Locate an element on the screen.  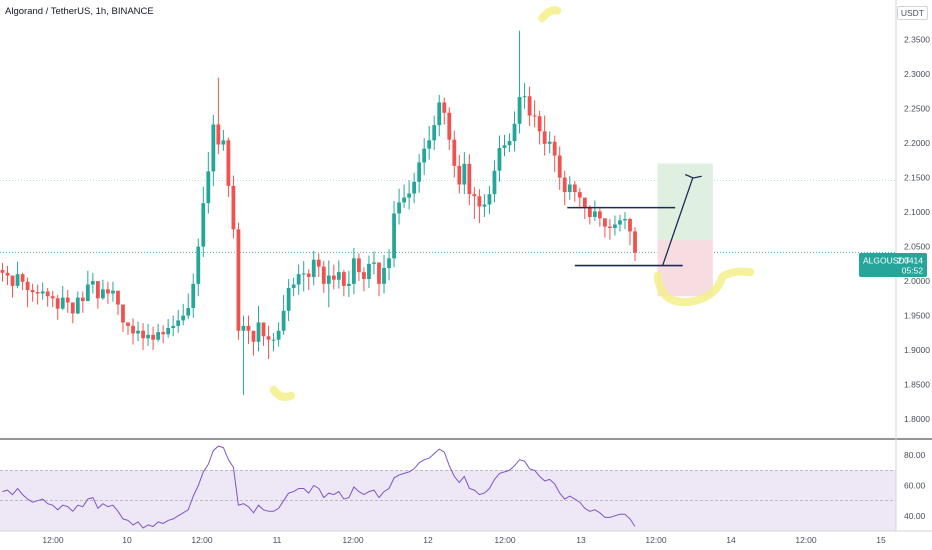
price-tag-symbol: ALGOUSDT is located at coordinates (886, 261).